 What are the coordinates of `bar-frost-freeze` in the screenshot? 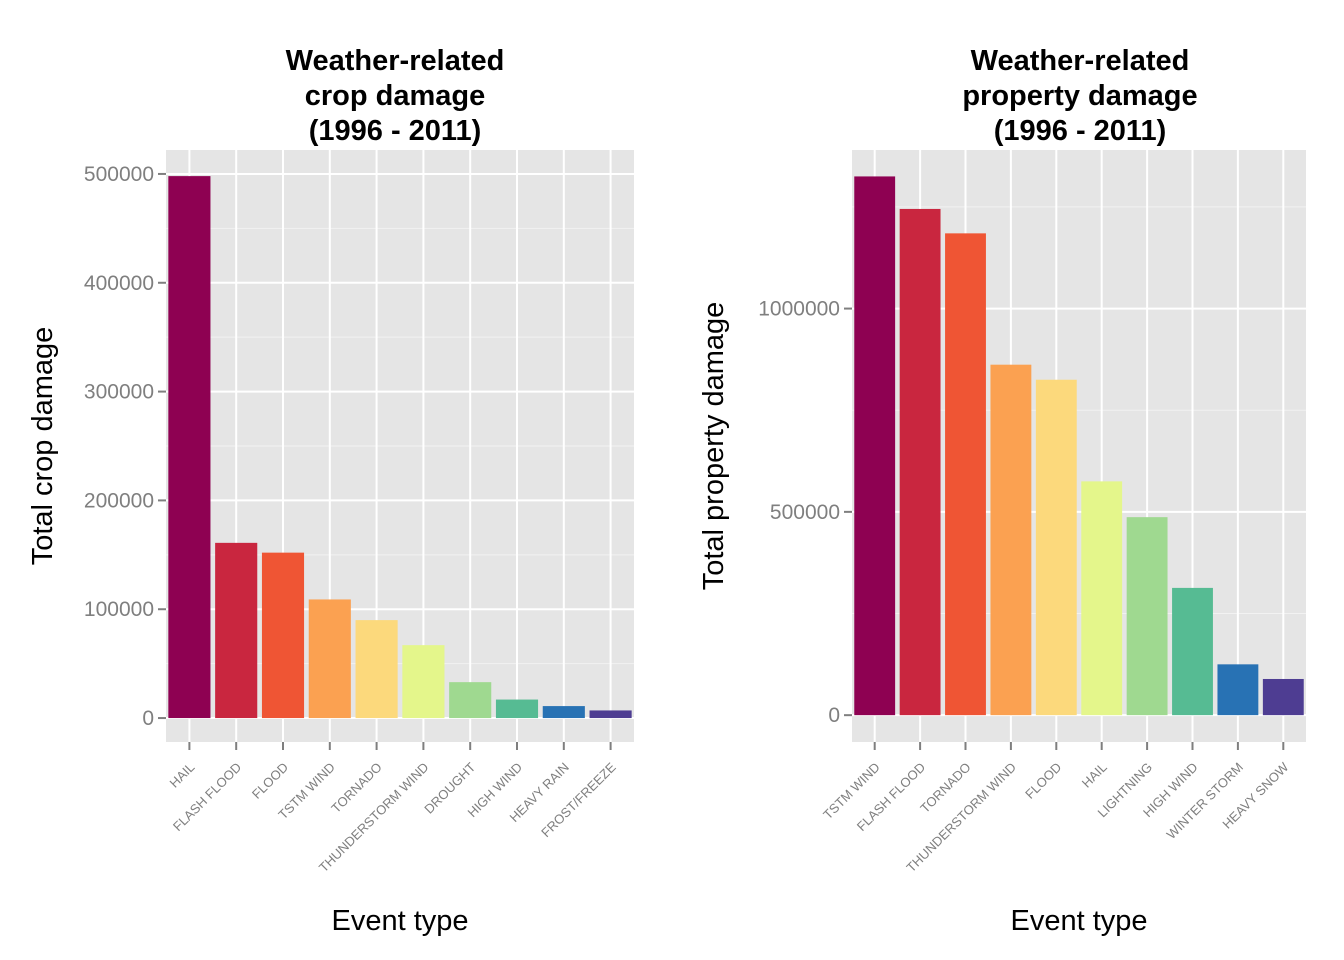 It's located at (610, 714).